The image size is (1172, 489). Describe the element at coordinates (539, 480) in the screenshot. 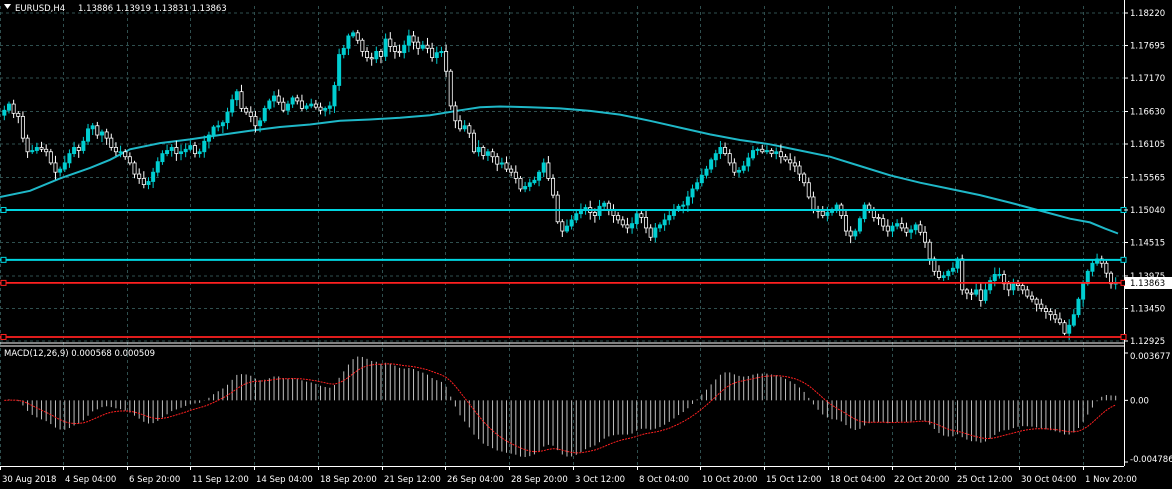

I see `x-tick-label: 28 Sep 20:00` at that location.